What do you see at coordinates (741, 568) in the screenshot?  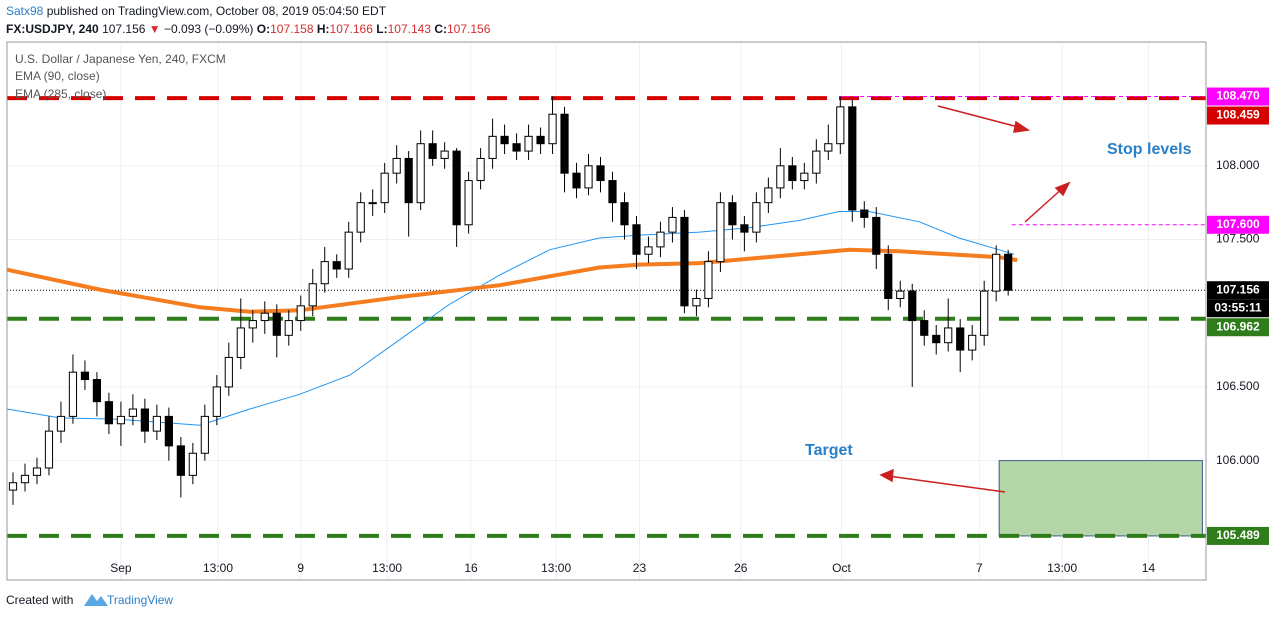 I see `x-tick-label: 26` at bounding box center [741, 568].